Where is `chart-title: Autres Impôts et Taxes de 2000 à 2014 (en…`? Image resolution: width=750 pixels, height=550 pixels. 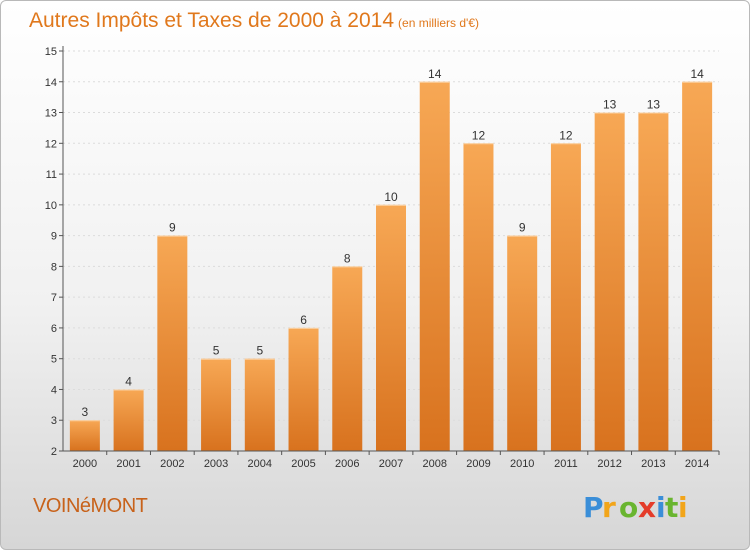
chart-title: Autres Impôts et Taxes de 2000 à 2014 (en… is located at coordinates (254, 21).